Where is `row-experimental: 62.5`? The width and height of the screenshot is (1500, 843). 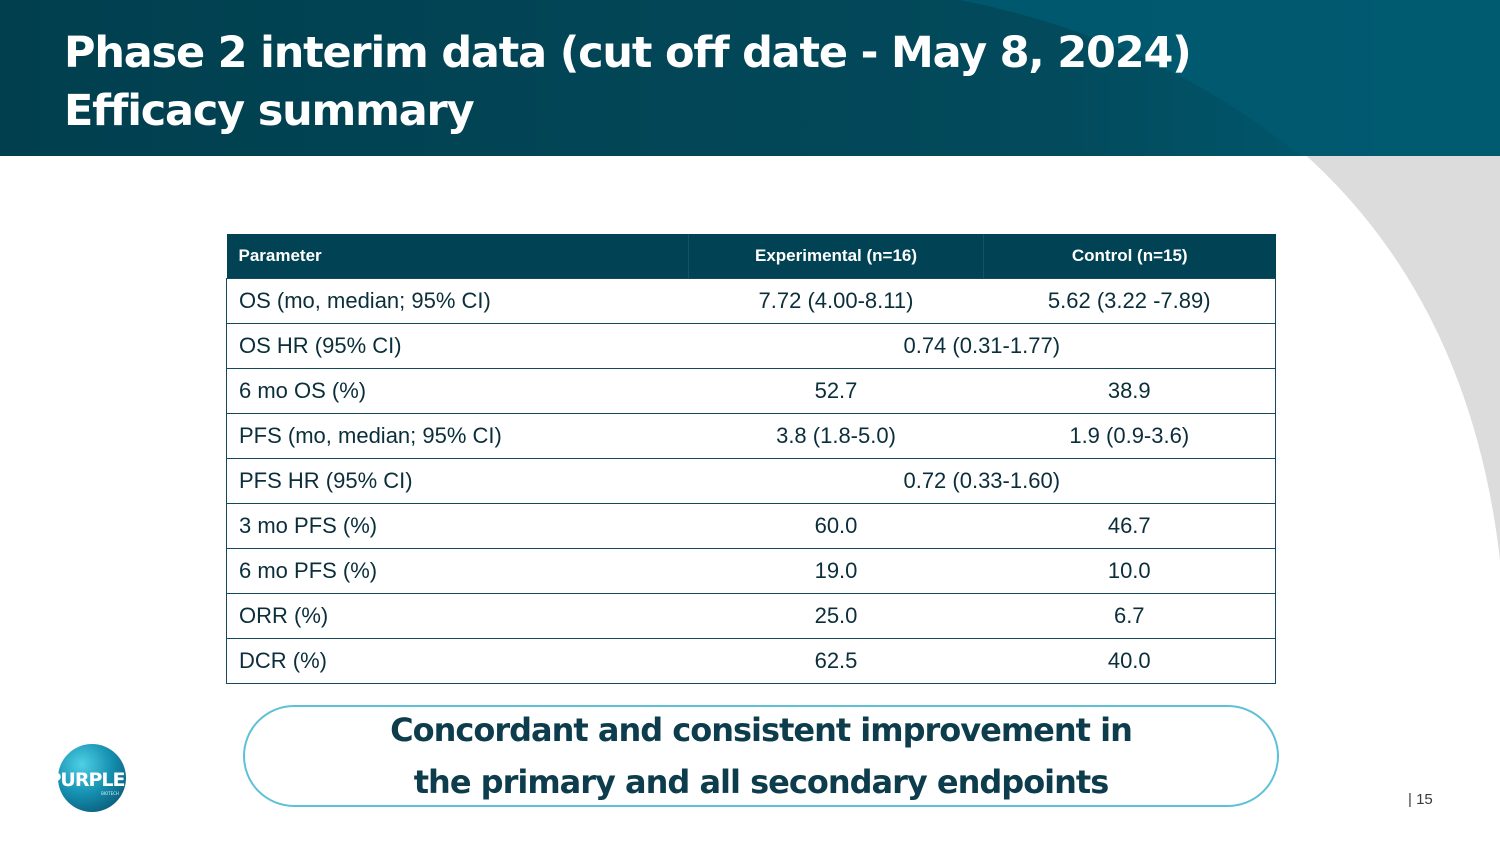 row-experimental: 62.5 is located at coordinates (836, 661).